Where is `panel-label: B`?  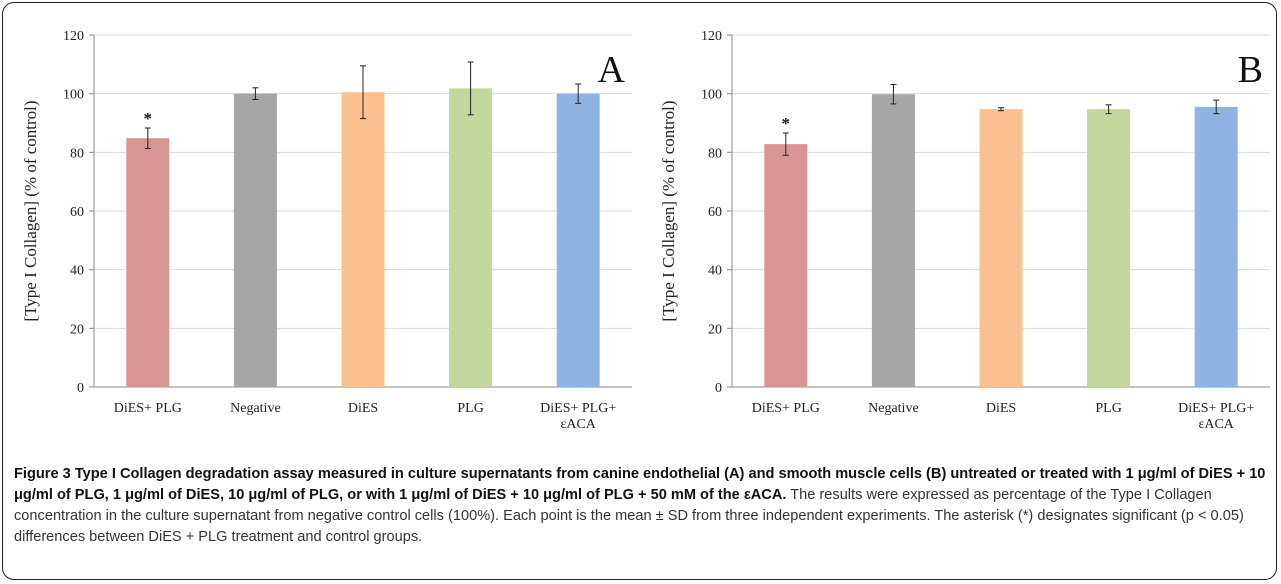 panel-label: B is located at coordinates (1250, 70).